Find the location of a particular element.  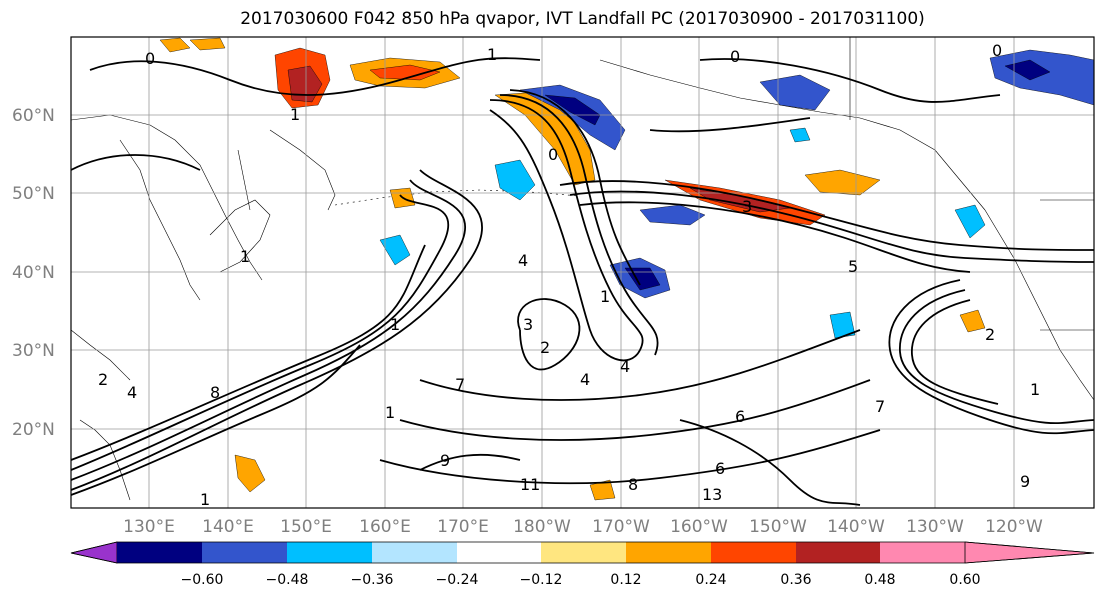

lat-label: 50°N is located at coordinates (33, 194).